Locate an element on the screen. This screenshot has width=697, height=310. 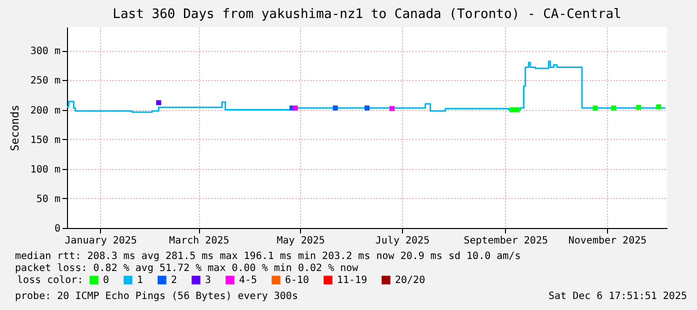
y-tick-label: 100 m is located at coordinates (45, 170).